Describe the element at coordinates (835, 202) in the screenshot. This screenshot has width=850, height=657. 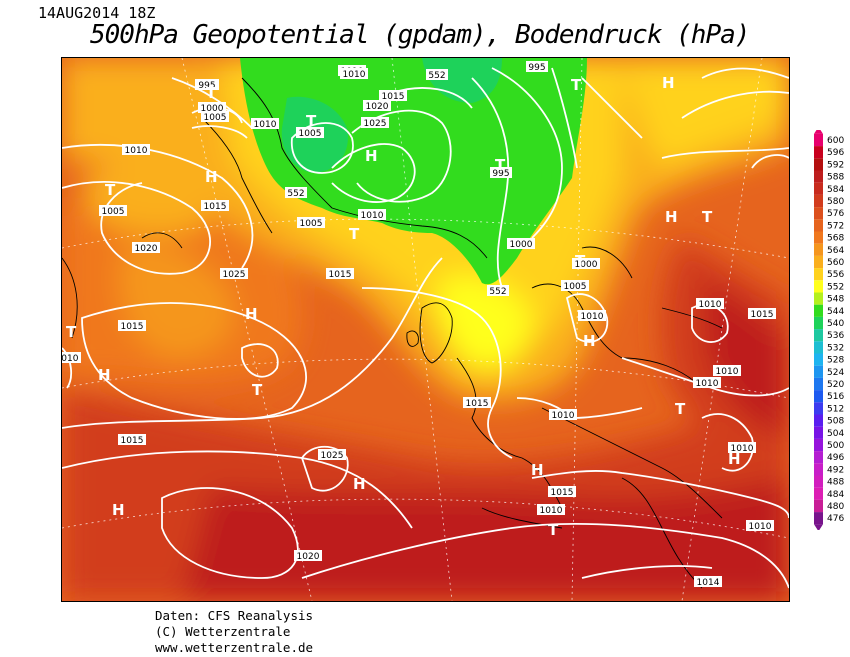
I see `legend-label: 580` at that location.